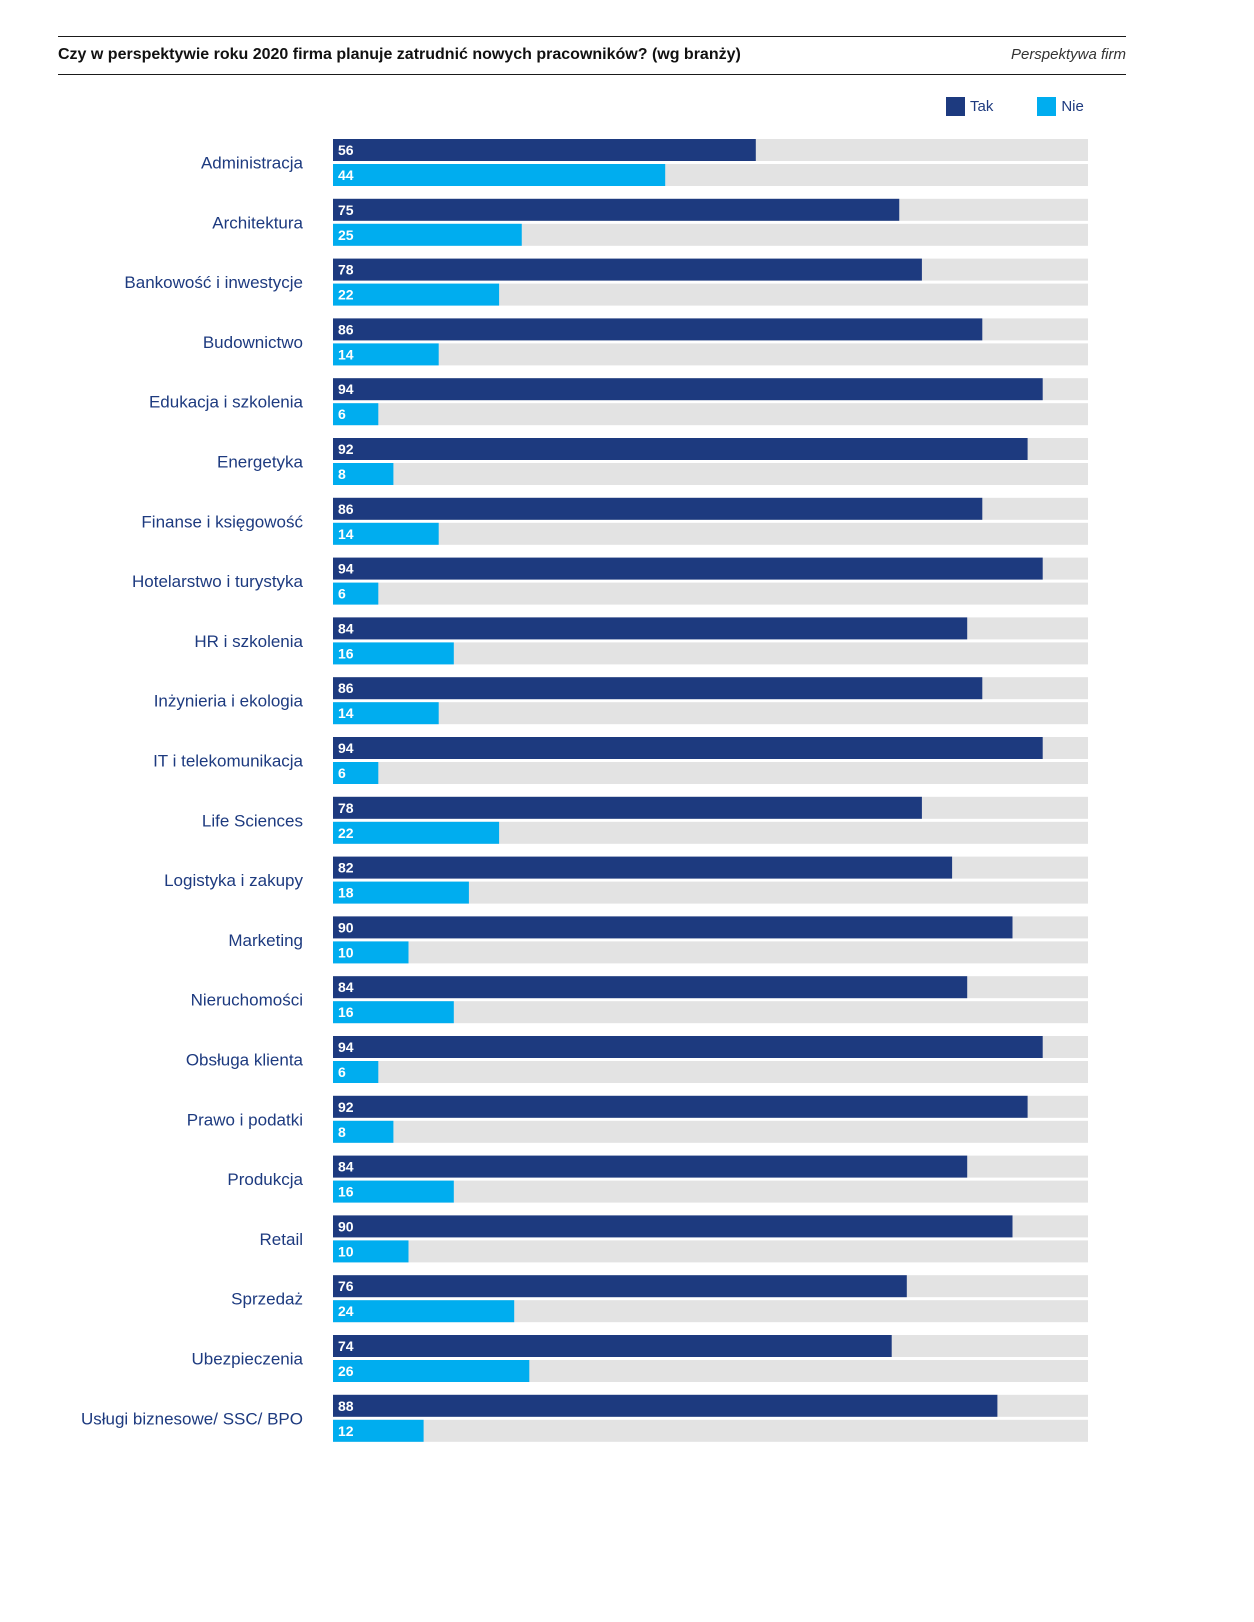 The image size is (1254, 1622). I want to click on value-label-nie: 24, so click(346, 1311).